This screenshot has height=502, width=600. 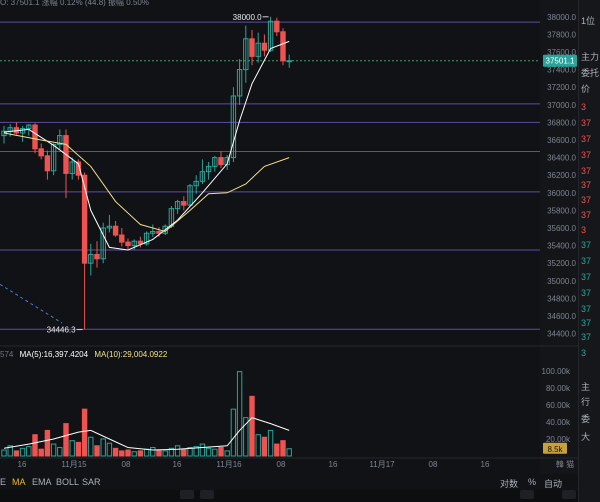 What do you see at coordinates (68, 482) in the screenshot?
I see `indicator-tab-boll: BOLL` at bounding box center [68, 482].